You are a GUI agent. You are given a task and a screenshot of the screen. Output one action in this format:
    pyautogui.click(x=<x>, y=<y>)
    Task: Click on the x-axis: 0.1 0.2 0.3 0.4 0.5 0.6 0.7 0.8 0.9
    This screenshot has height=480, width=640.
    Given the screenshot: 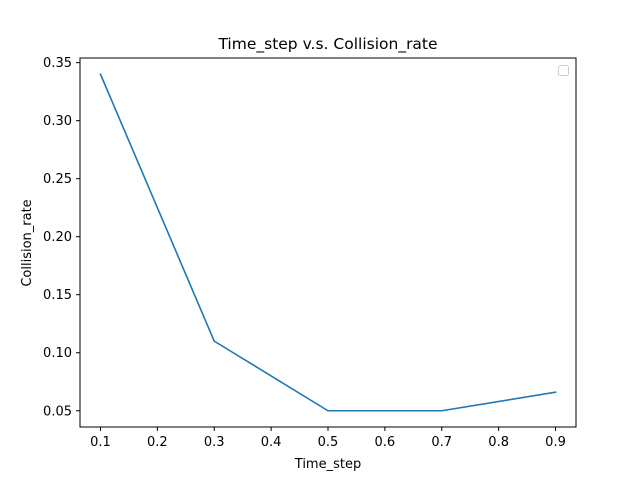 What is the action you would take?
    pyautogui.click(x=328, y=438)
    